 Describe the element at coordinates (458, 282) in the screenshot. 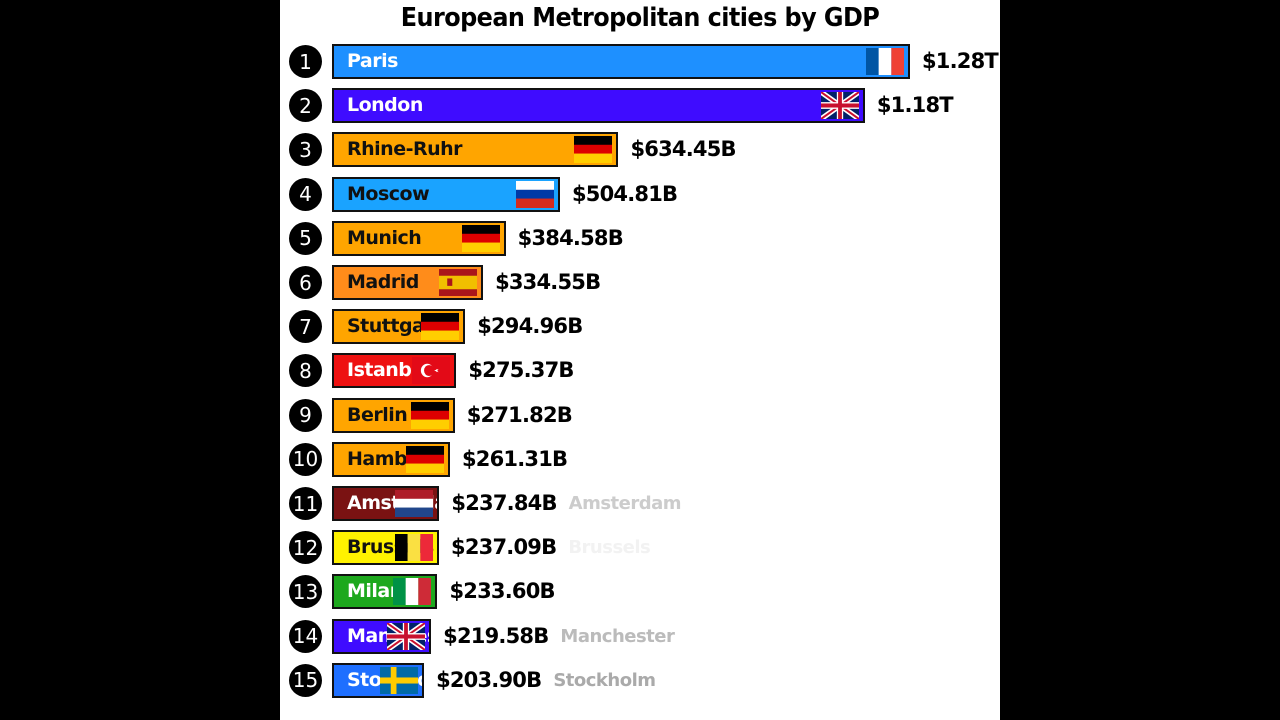

I see `spain-flag-icon` at that location.